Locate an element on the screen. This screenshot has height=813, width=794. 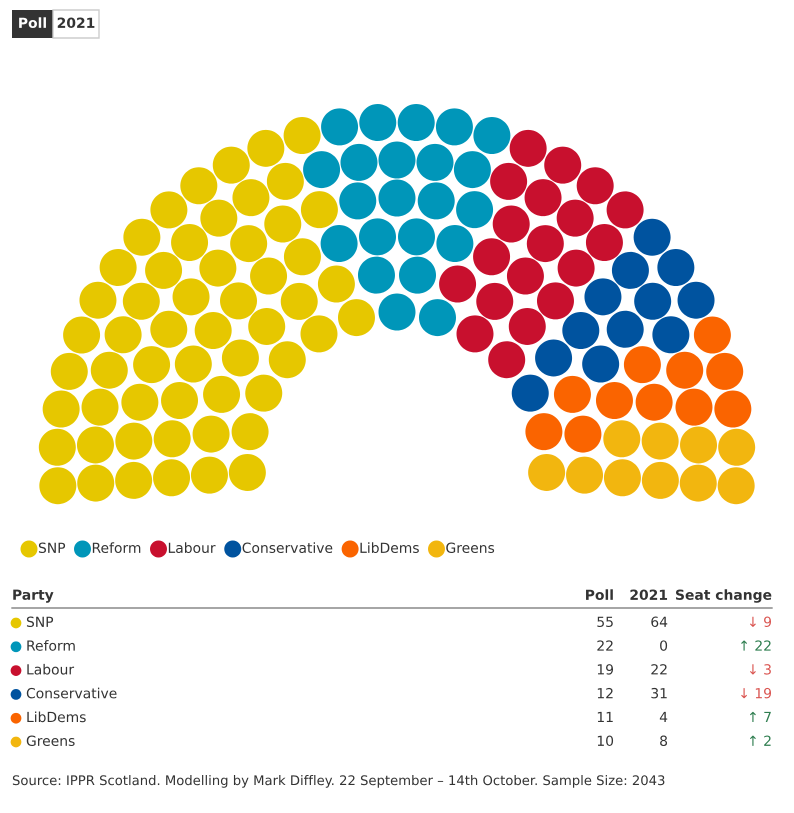
legend-title: Party is located at coordinates (33, 596).